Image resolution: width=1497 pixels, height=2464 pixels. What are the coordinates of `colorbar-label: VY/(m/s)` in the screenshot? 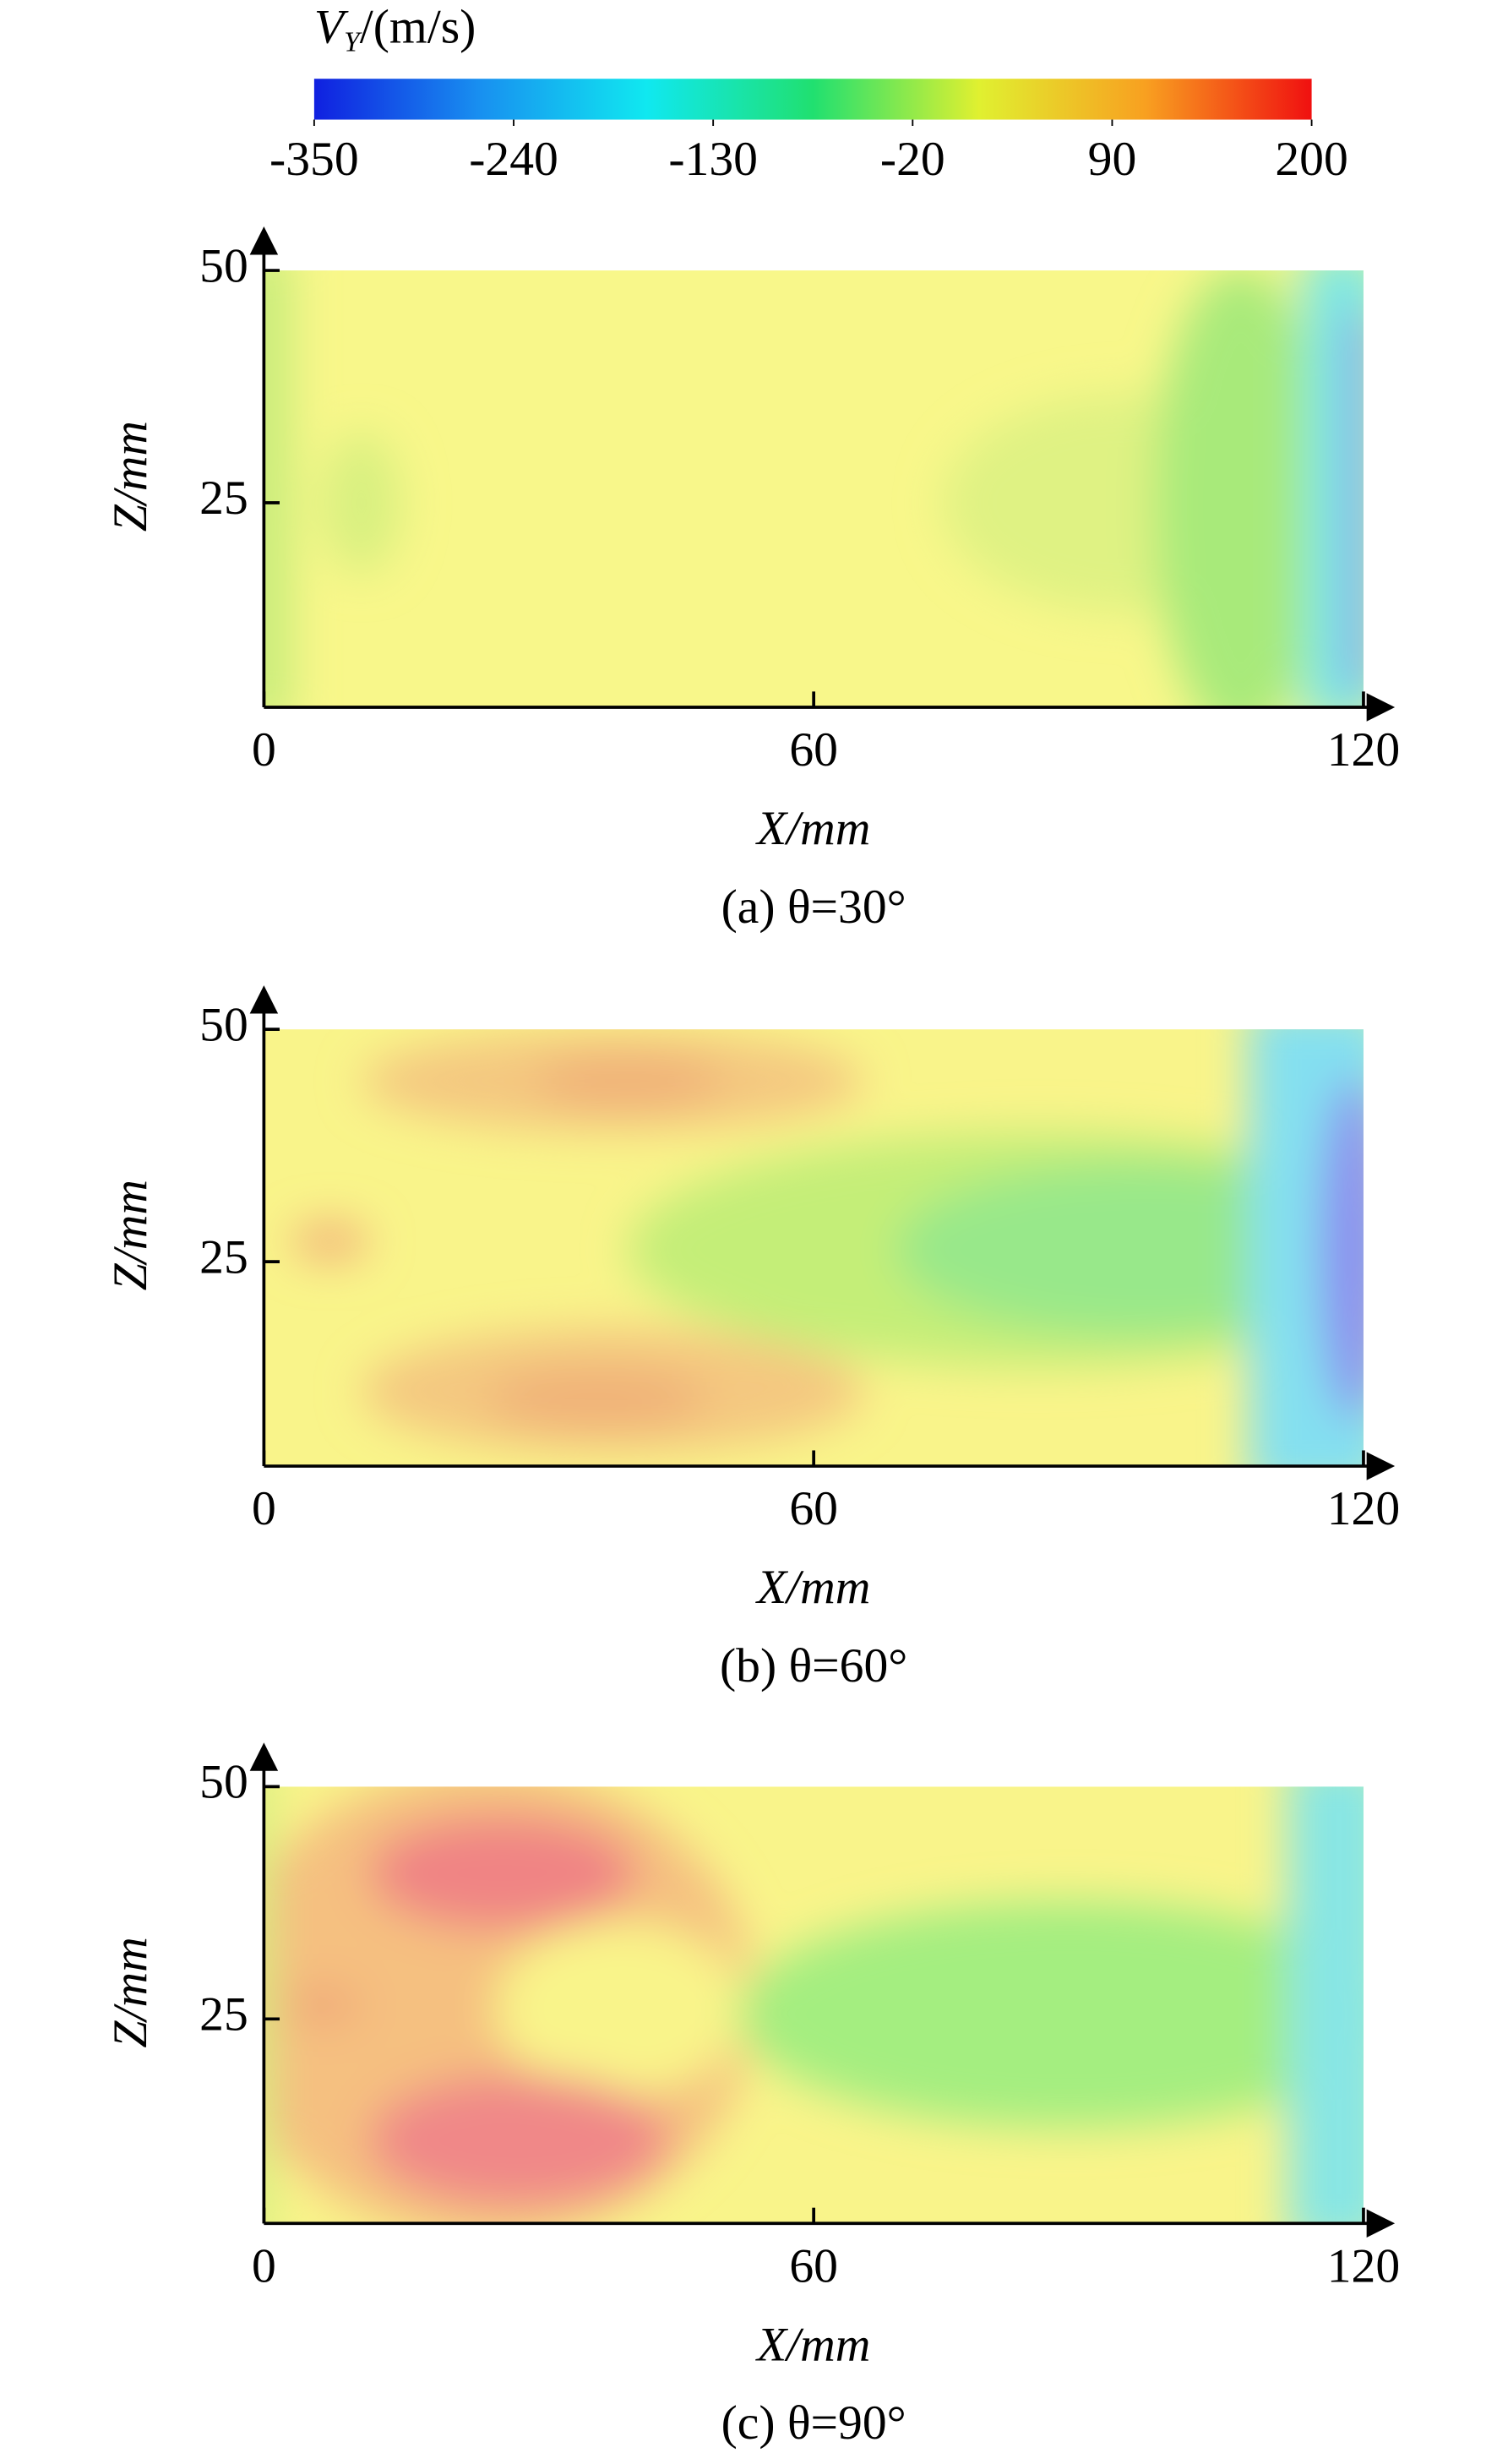 It's located at (395, 29).